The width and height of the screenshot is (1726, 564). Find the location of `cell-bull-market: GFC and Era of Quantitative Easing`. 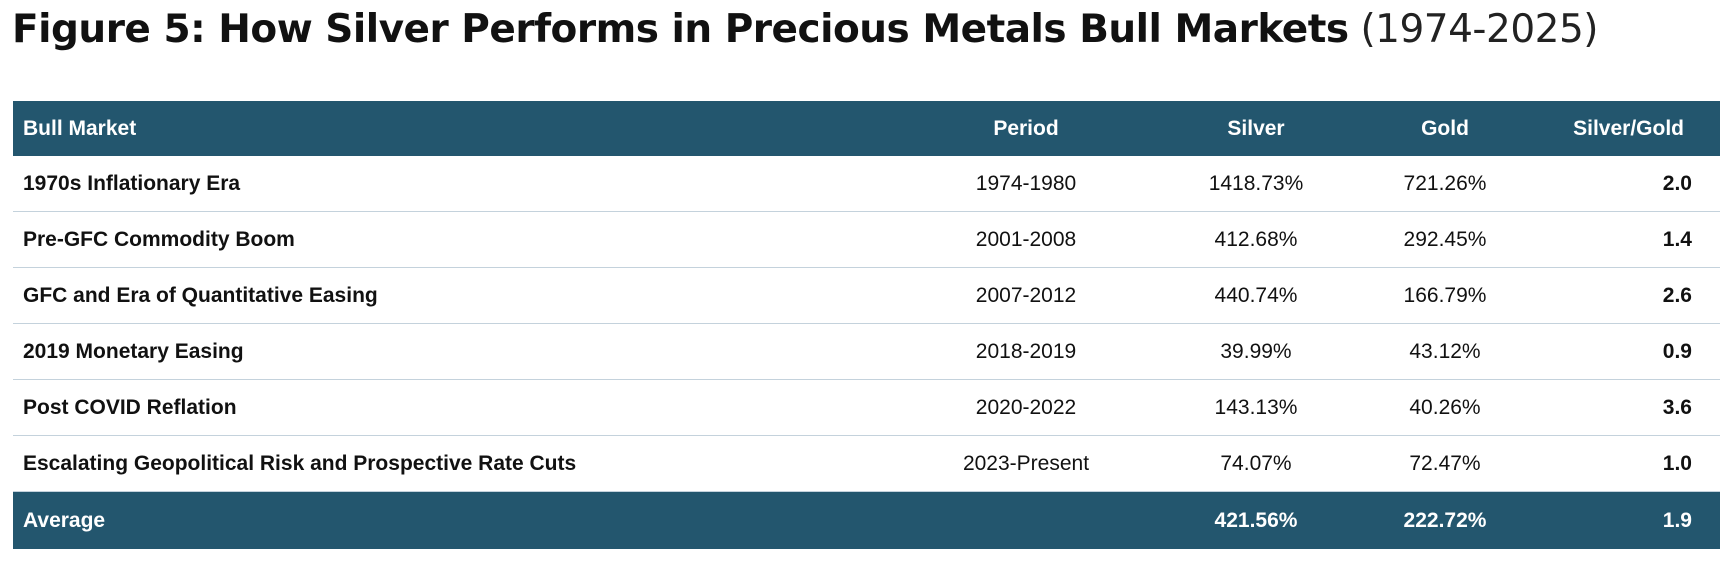

cell-bull-market: GFC and Era of Quantitative Easing is located at coordinates (200, 295).